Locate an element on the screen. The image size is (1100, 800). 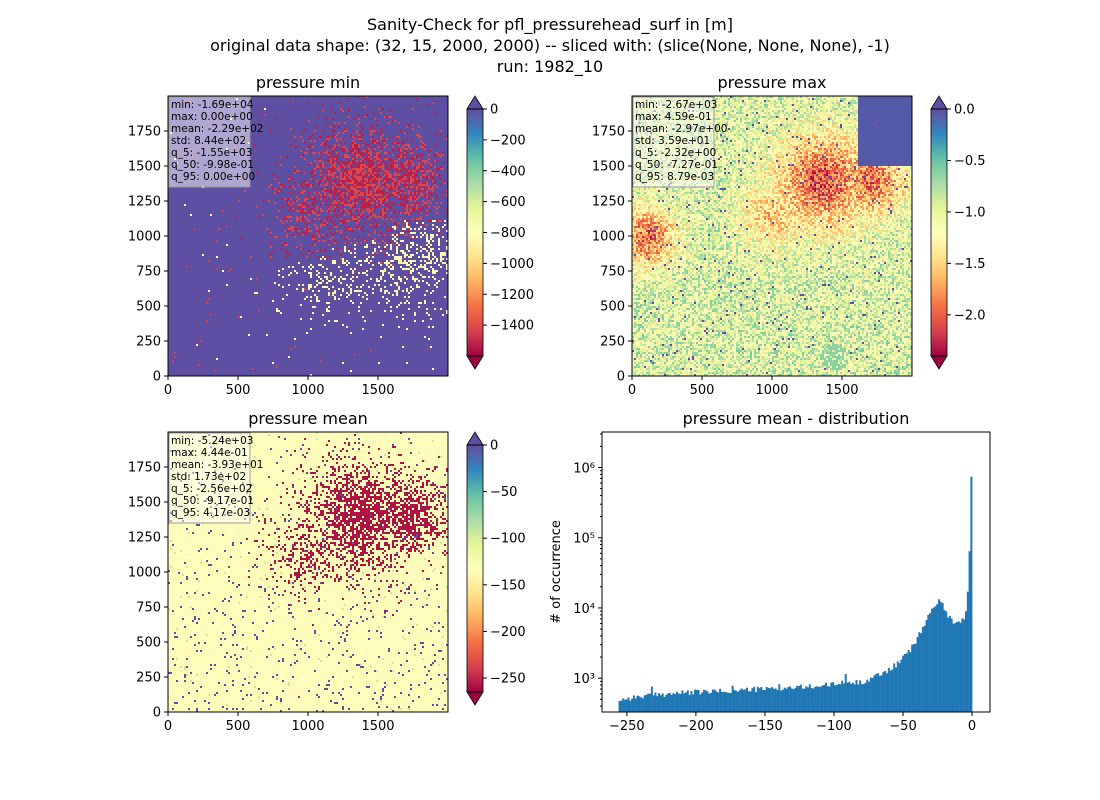
stats-line: std: 3.59e+01 is located at coordinates (672, 141).